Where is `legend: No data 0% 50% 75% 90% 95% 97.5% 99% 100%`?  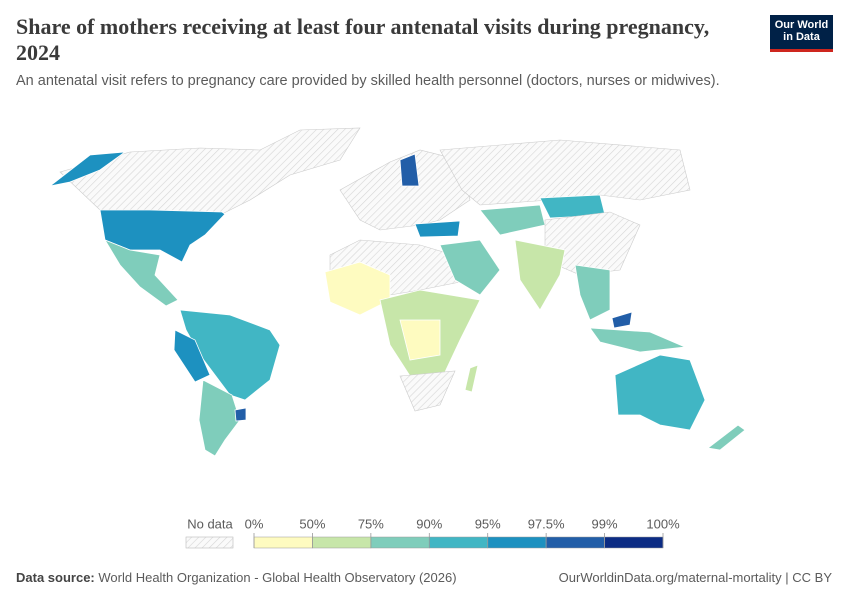 legend: No data 0% 50% 75% 90% 95% 97.5% 99% 100% is located at coordinates (432, 532).